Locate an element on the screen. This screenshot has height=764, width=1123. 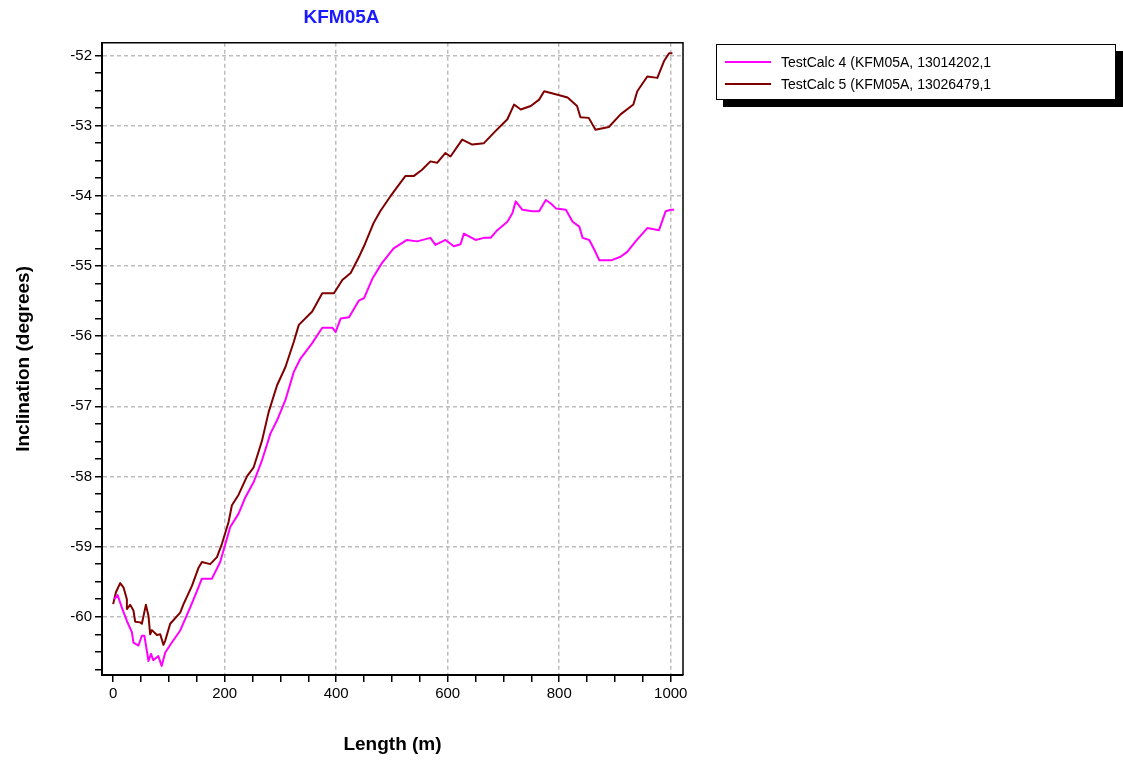
y-tick-label: -59 is located at coordinates (81, 545).